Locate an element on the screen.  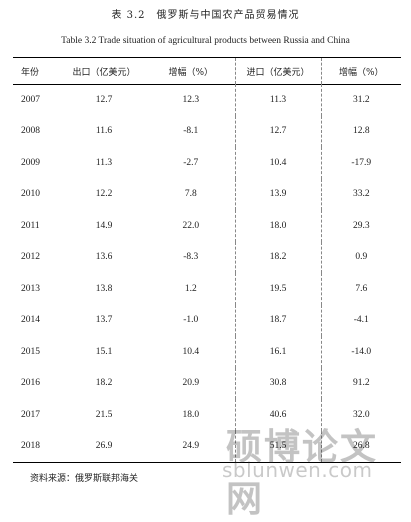
source-note: 资料来源：俄罗斯联邦海关 is located at coordinates (84, 479).